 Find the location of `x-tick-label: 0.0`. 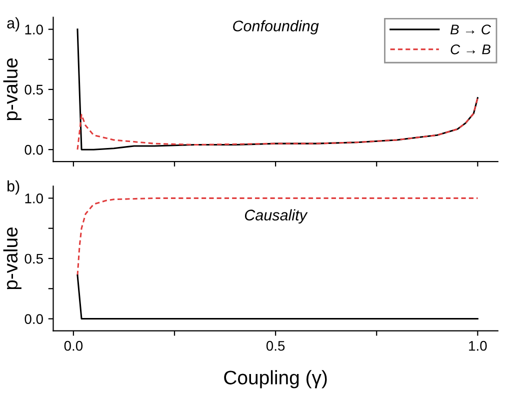

x-tick-label: 0.0 is located at coordinates (73, 345).